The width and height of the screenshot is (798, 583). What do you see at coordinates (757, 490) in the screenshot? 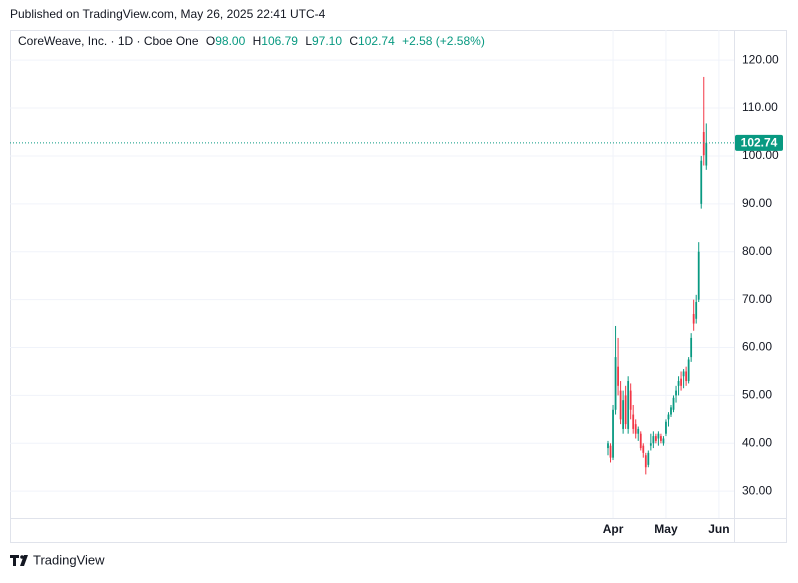
I see `y-tick-label: 30.00` at bounding box center [757, 490].